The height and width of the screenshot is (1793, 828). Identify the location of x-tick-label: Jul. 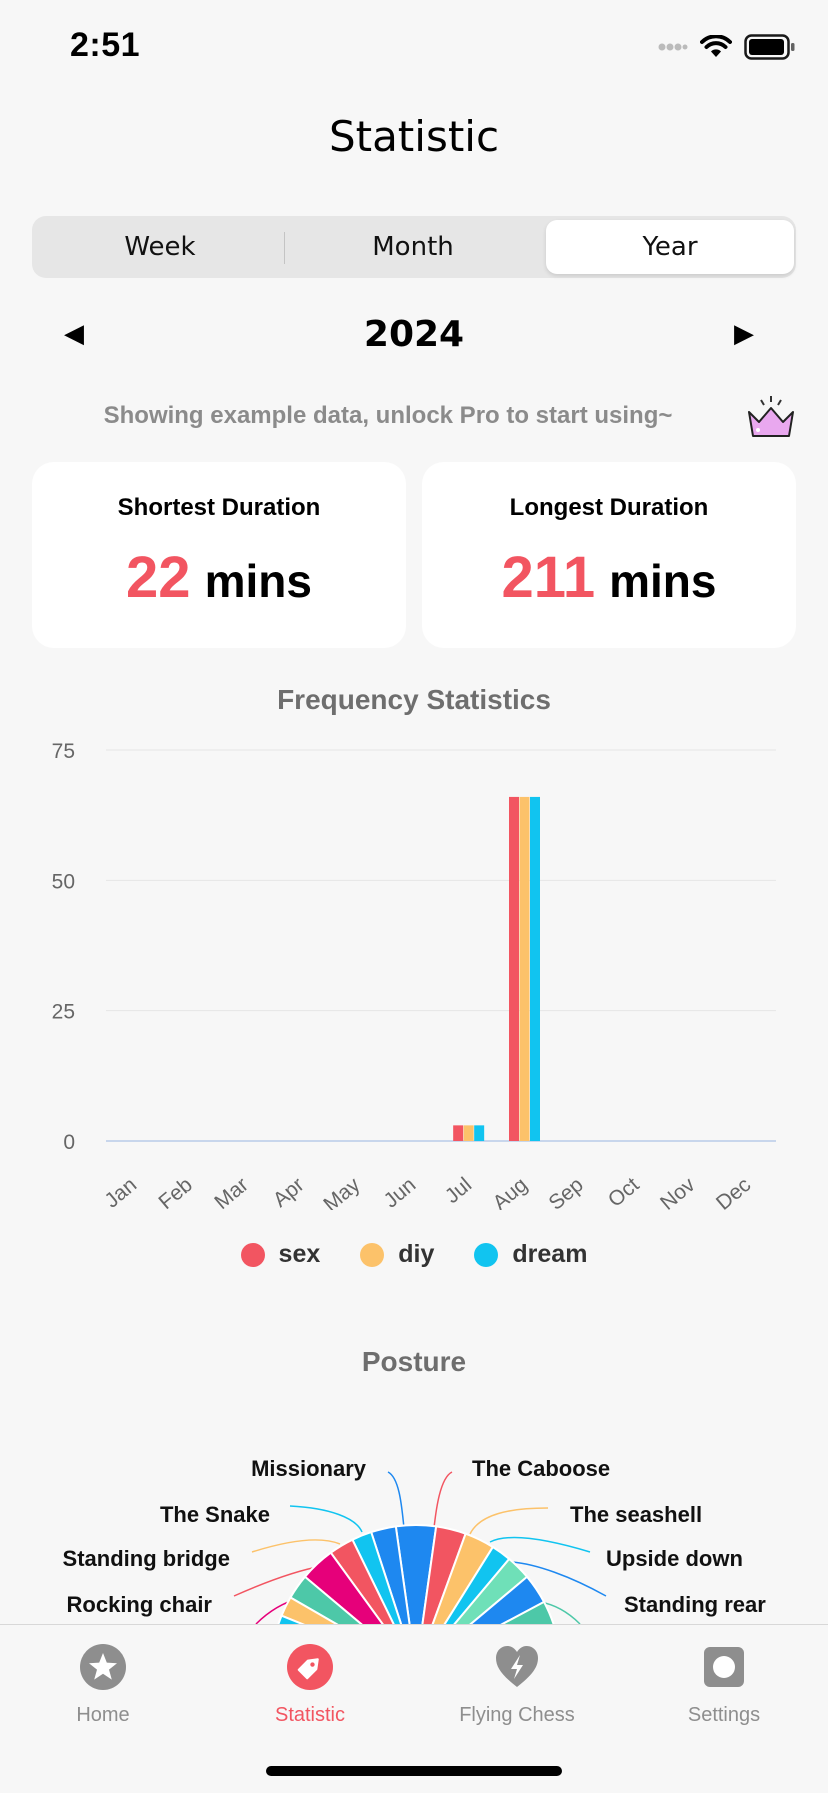
(458, 1190).